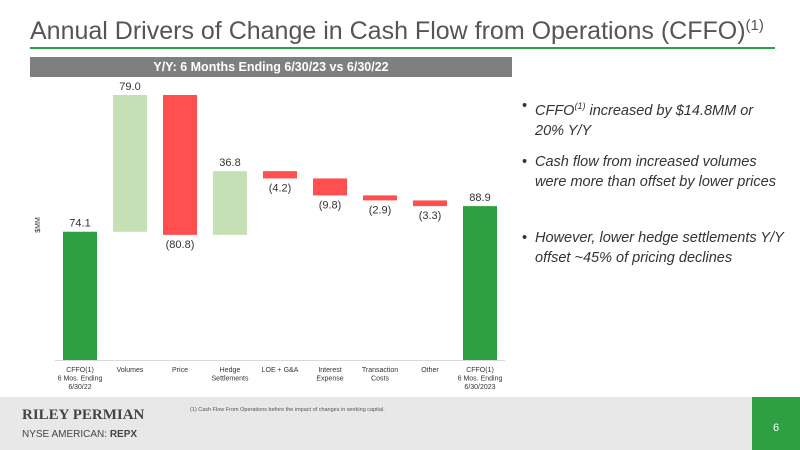  What do you see at coordinates (329, 379) in the screenshot?
I see `x-tick-line: Expense` at bounding box center [329, 379].